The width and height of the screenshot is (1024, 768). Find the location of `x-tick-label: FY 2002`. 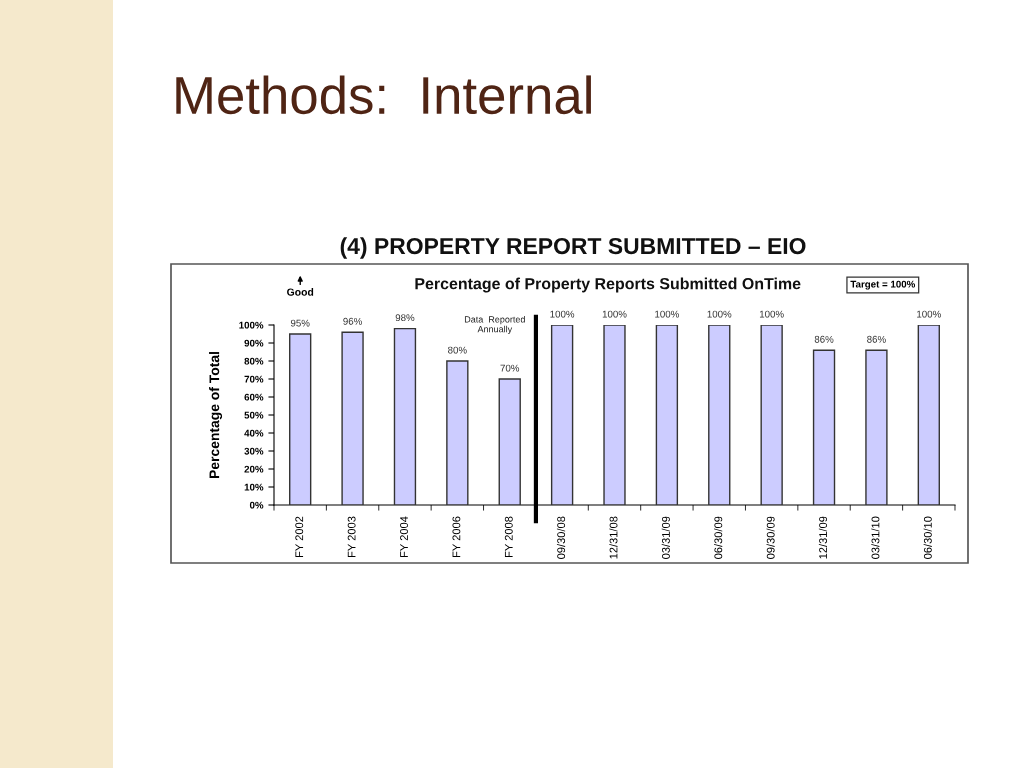

x-tick-label: FY 2002 is located at coordinates (299, 537).